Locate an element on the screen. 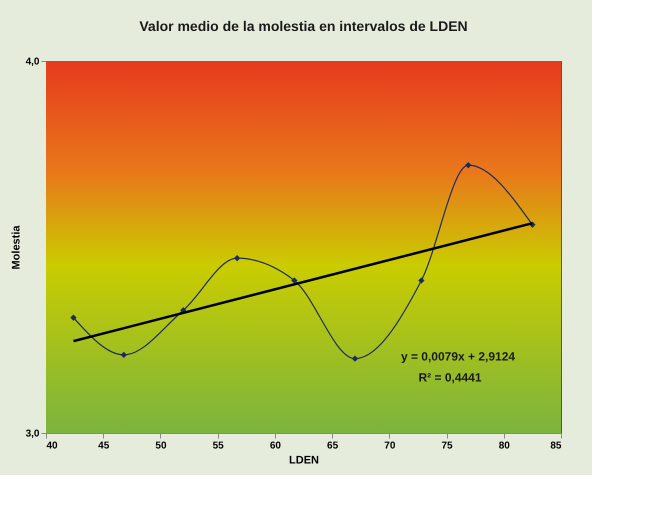  annotation: y = 0,0079x + 2,9124 is located at coordinates (458, 357).